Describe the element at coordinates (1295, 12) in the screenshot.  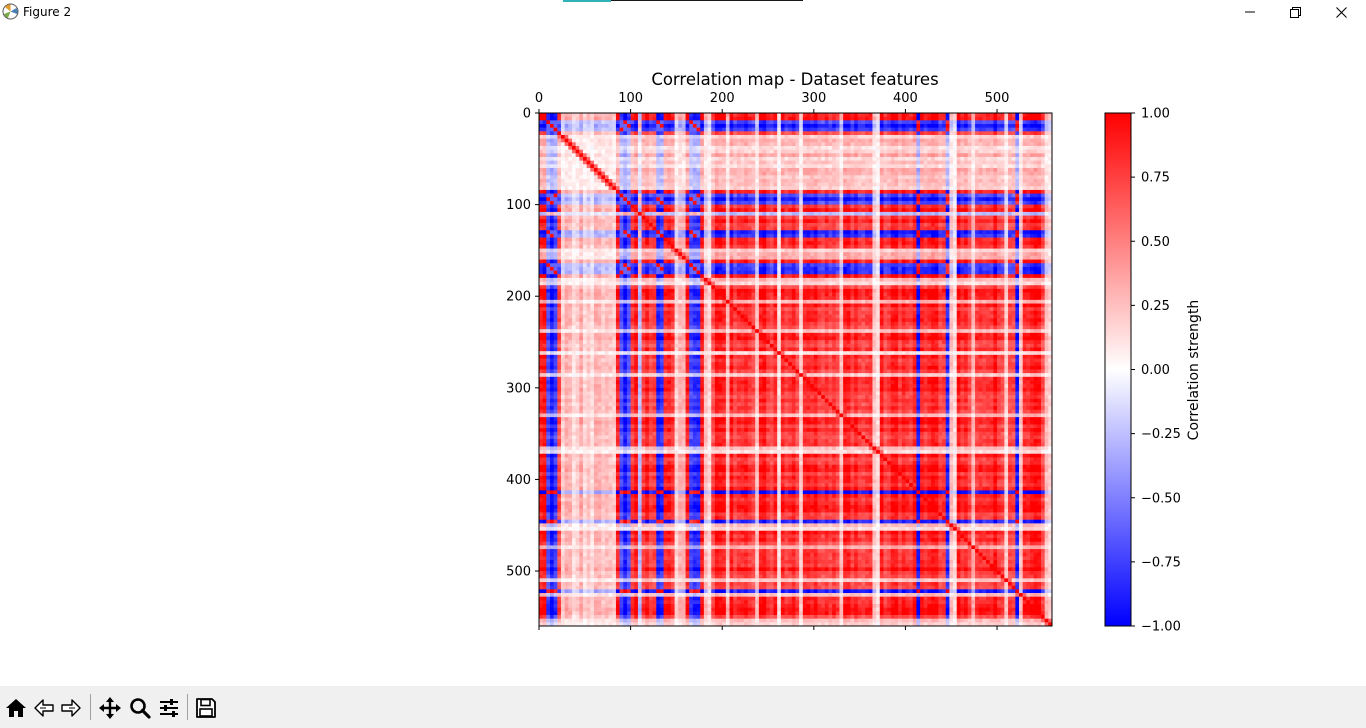
I see `restore-button` at that location.